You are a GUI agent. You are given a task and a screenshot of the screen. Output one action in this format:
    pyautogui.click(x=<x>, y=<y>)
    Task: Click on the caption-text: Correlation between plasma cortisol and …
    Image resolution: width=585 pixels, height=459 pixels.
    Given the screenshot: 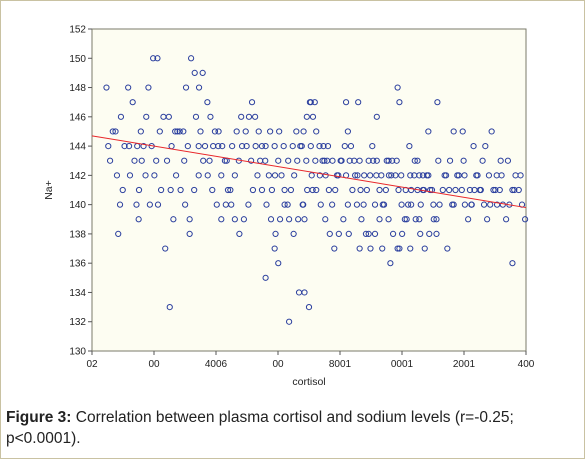 What is the action you would take?
    pyautogui.click(x=260, y=428)
    